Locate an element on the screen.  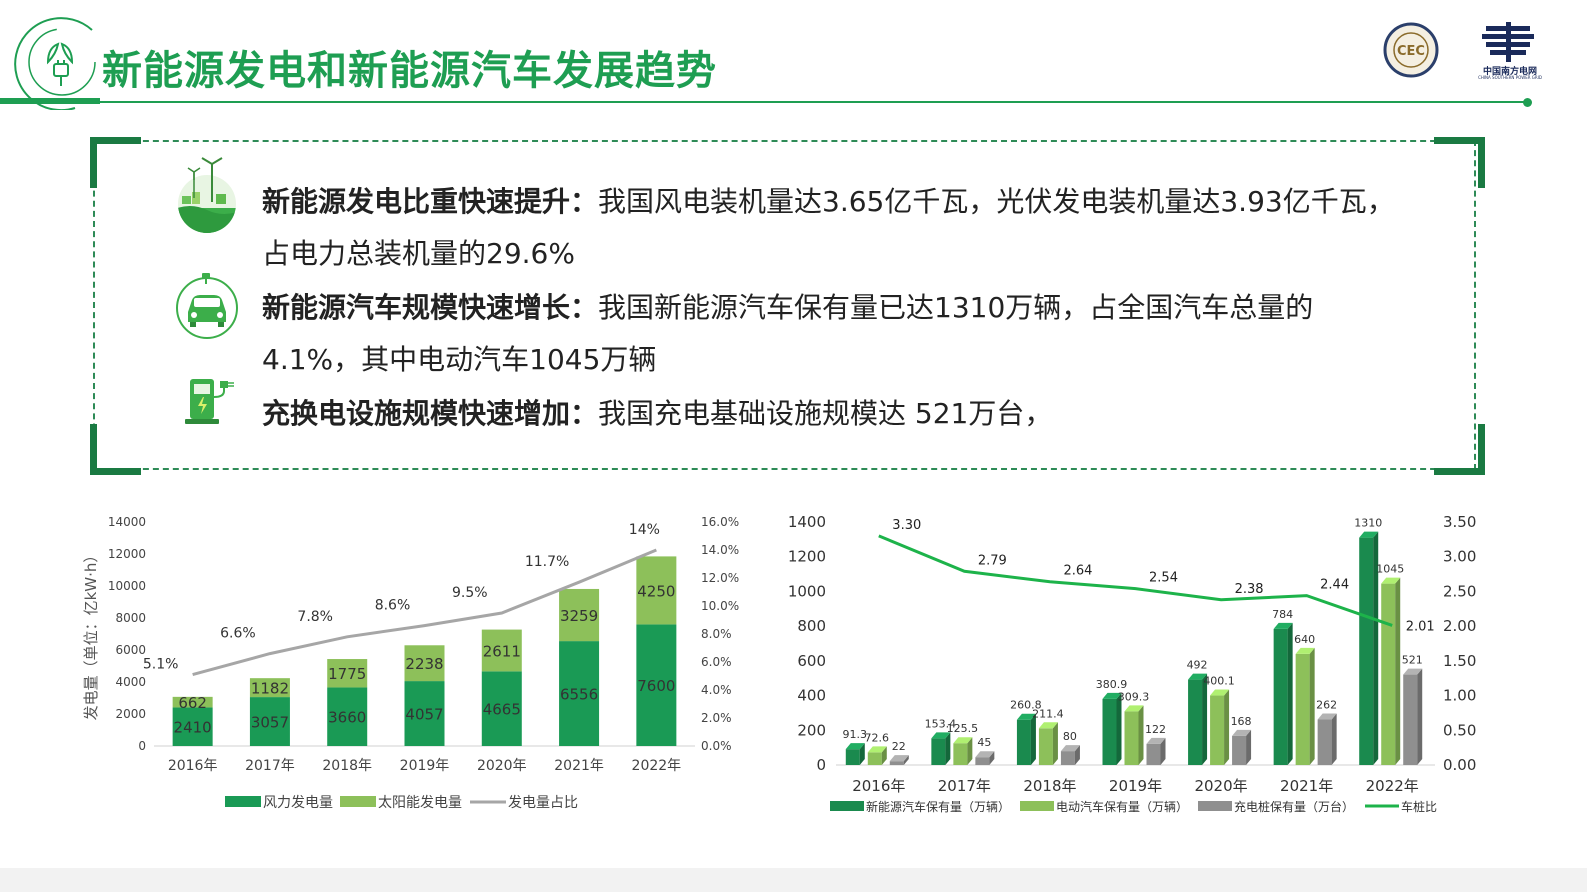
csg-logo-name-en: CHINA SOUTHERN POWER GRID is located at coordinates (1510, 77).